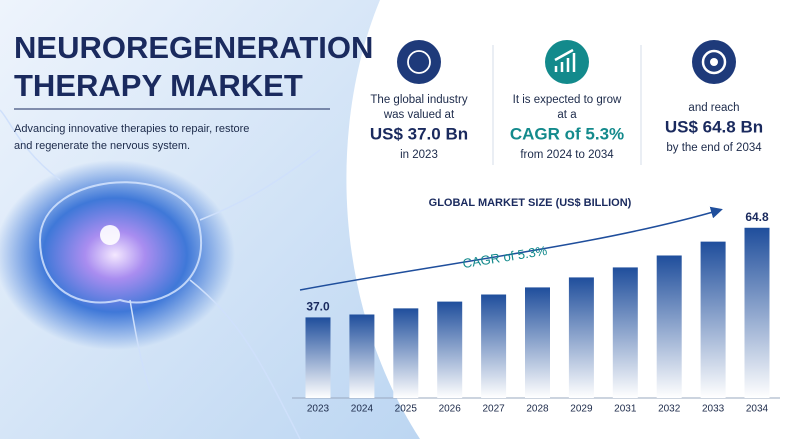  I want to click on stat-value: US$ 37.0 Bn, so click(419, 133).